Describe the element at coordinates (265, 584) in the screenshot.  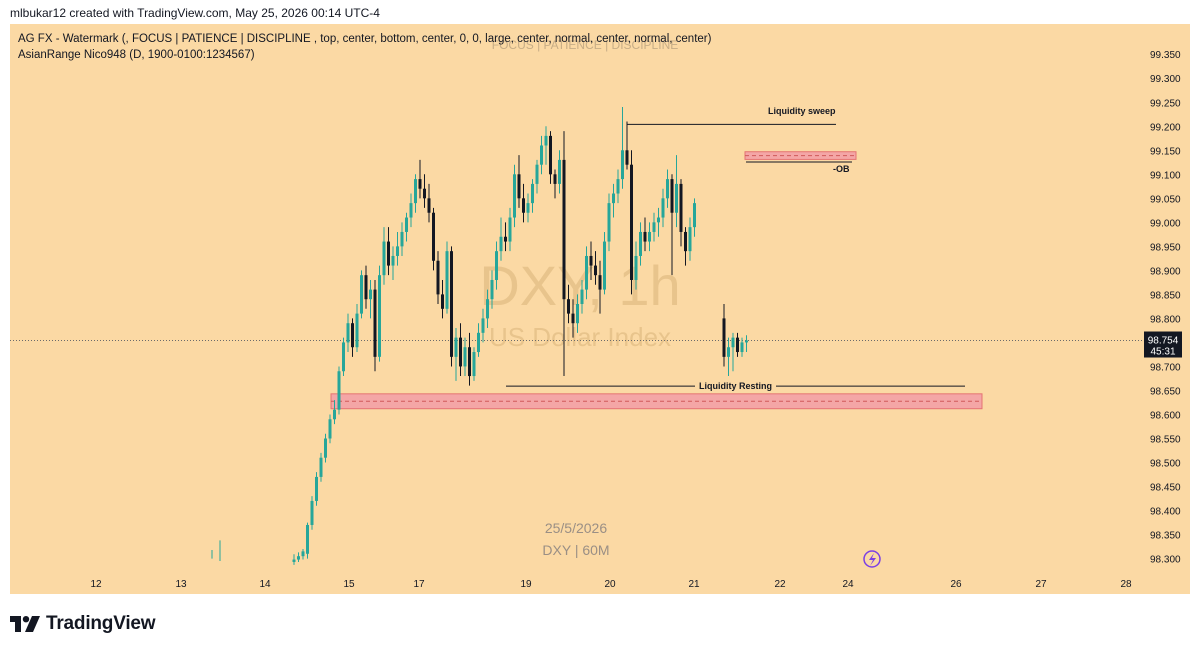
I see `x-tick-label: 14` at that location.